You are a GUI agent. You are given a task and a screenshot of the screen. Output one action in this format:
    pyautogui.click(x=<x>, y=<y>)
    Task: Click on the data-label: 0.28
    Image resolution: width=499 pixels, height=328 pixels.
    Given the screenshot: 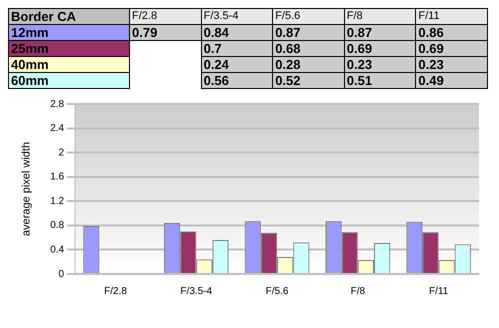 What is the action you would take?
    pyautogui.click(x=308, y=64)
    